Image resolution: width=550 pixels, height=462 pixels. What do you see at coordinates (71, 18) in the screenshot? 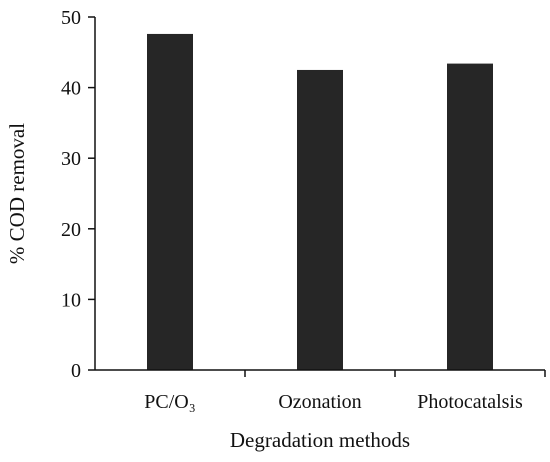
I see `y-tick-label-5: 50` at bounding box center [71, 18].